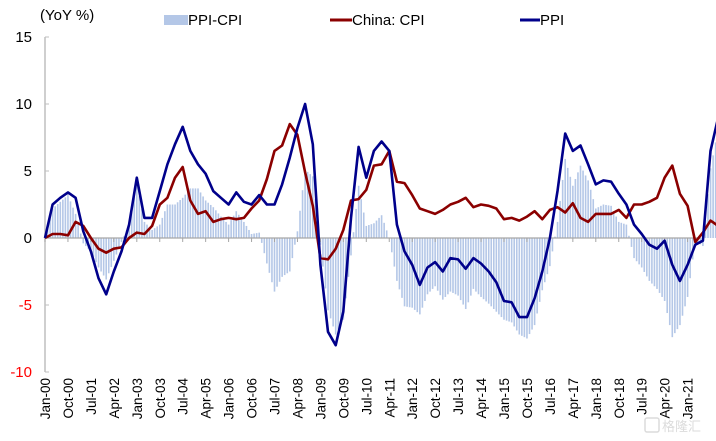 The image size is (716, 441). Describe the element at coordinates (114, 398) in the screenshot. I see `x-tick-label: Apr-02` at that location.